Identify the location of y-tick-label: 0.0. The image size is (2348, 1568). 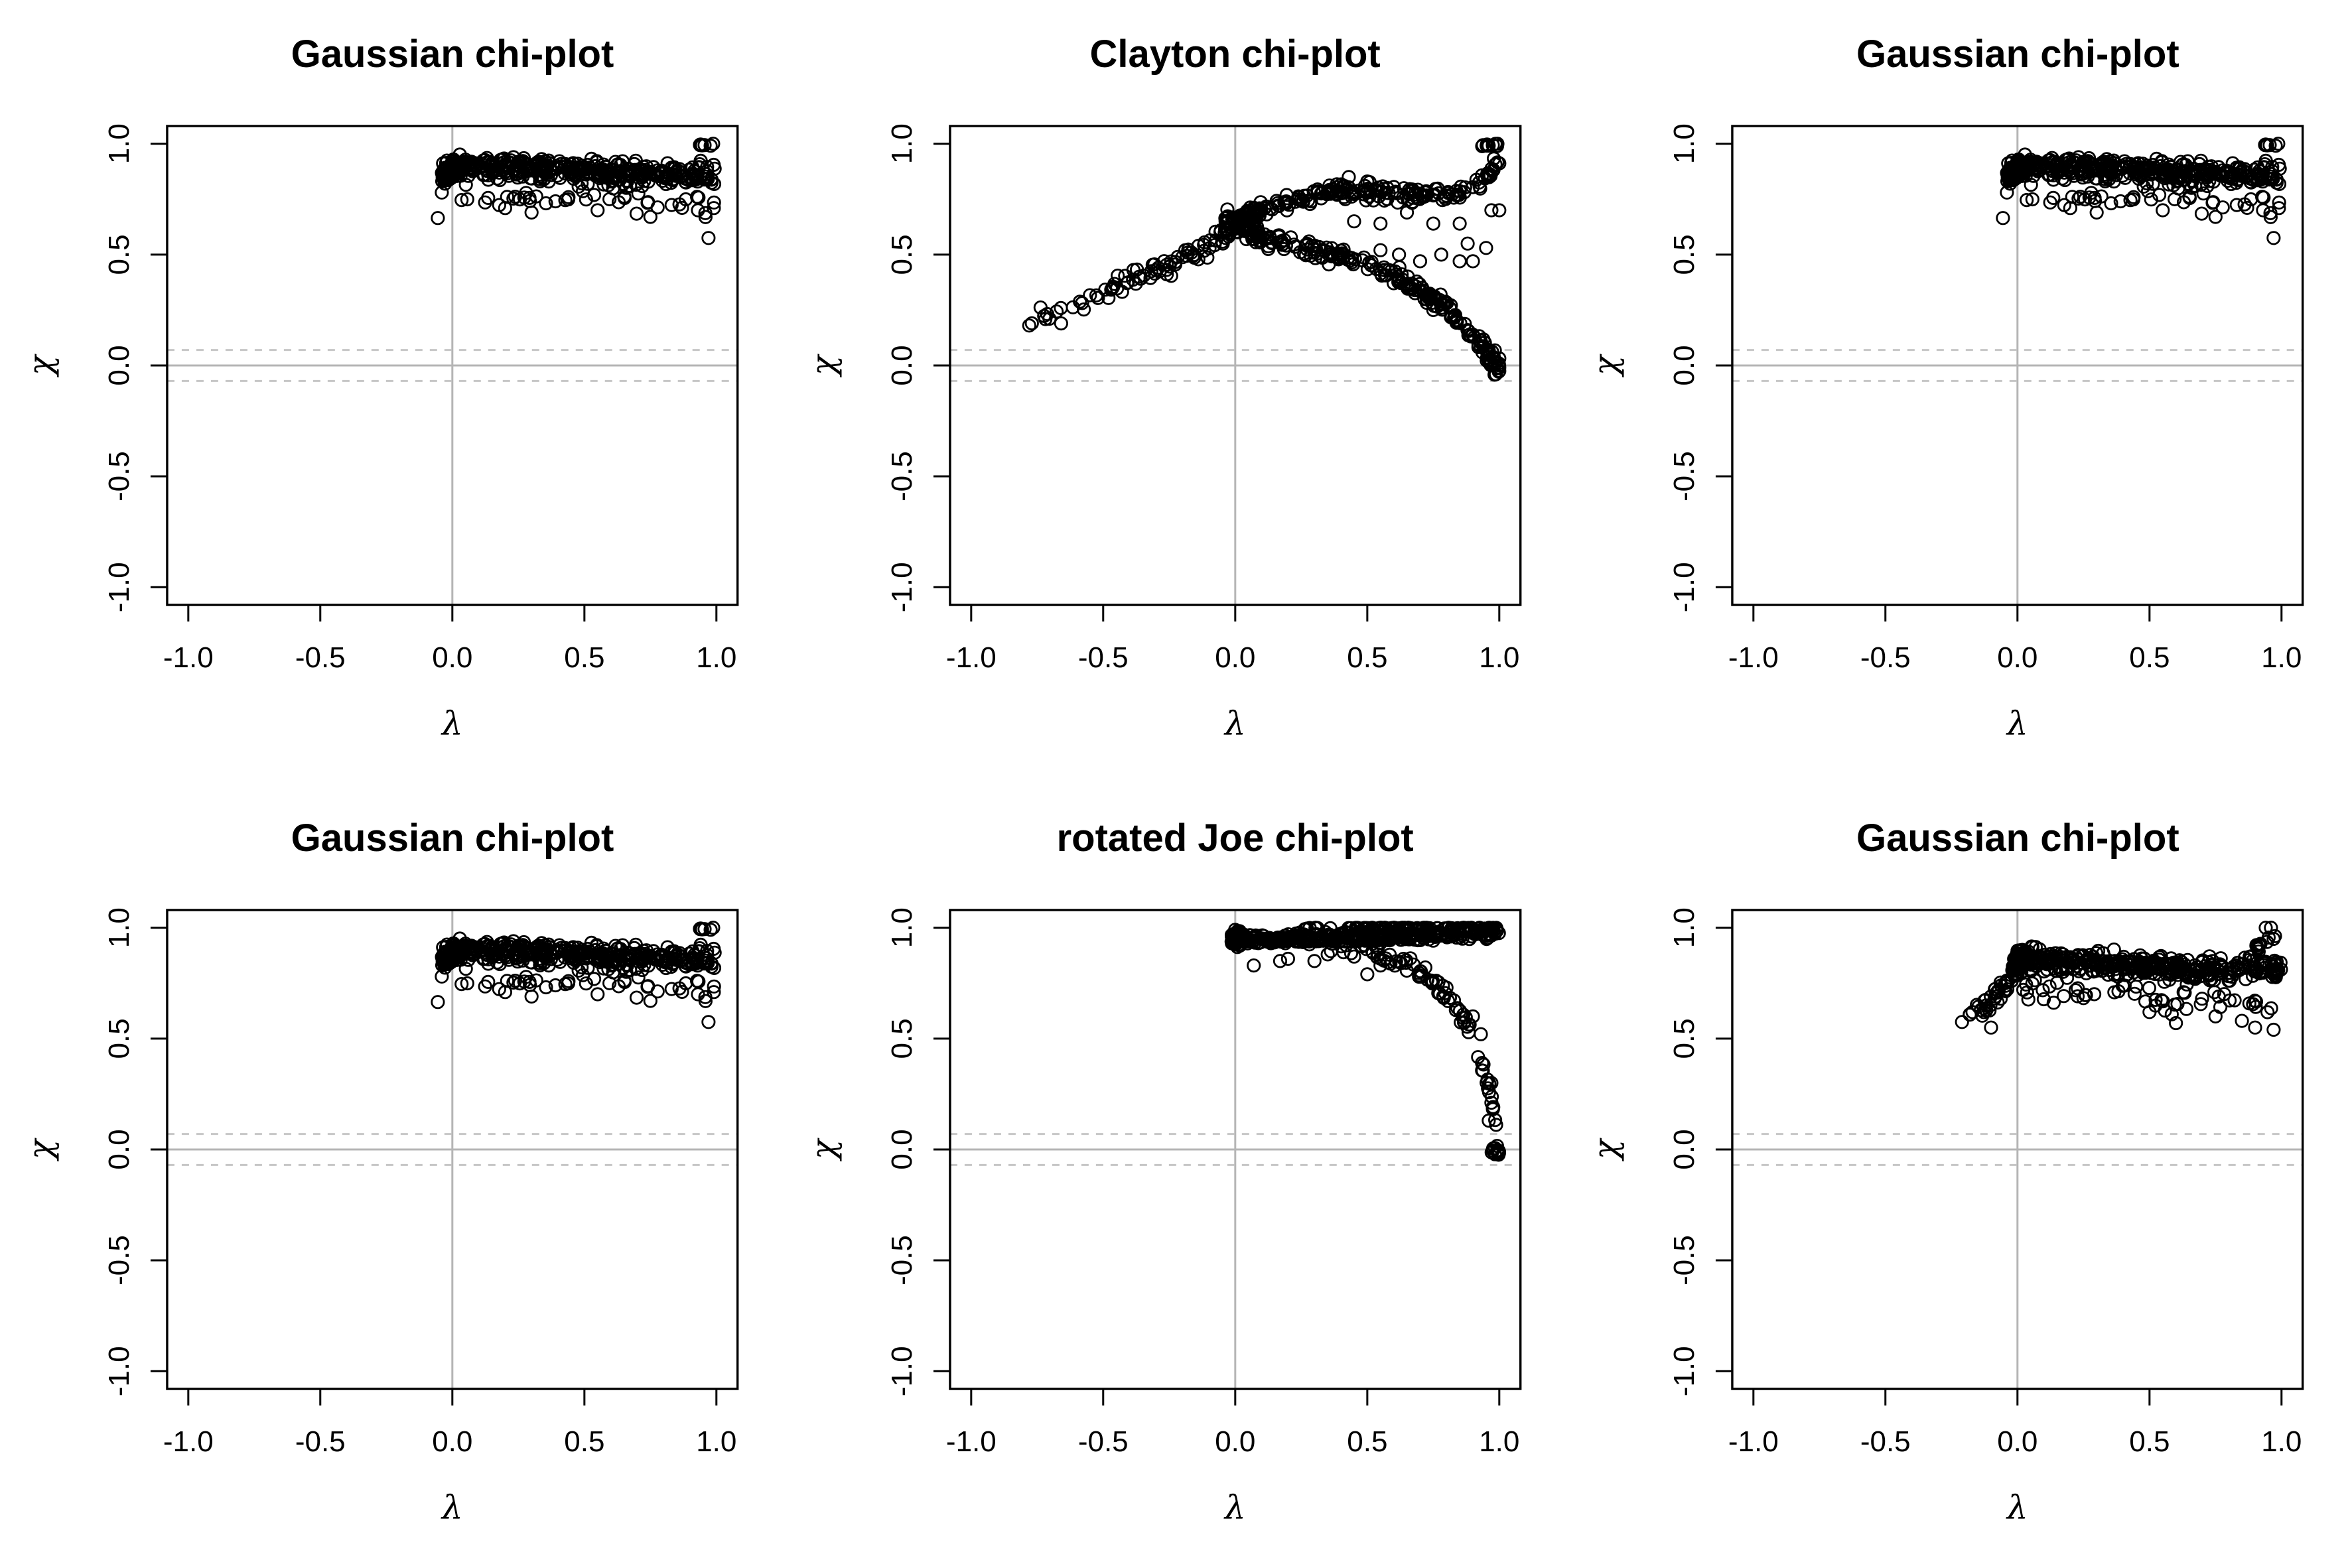
(119, 1149).